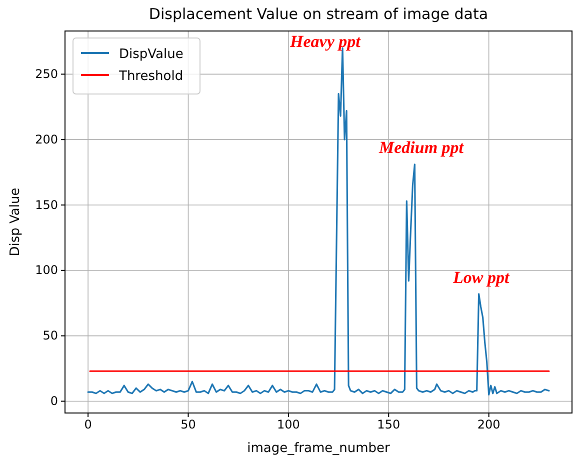 The image size is (574, 461). I want to click on x-tick-label: 100, so click(288, 425).